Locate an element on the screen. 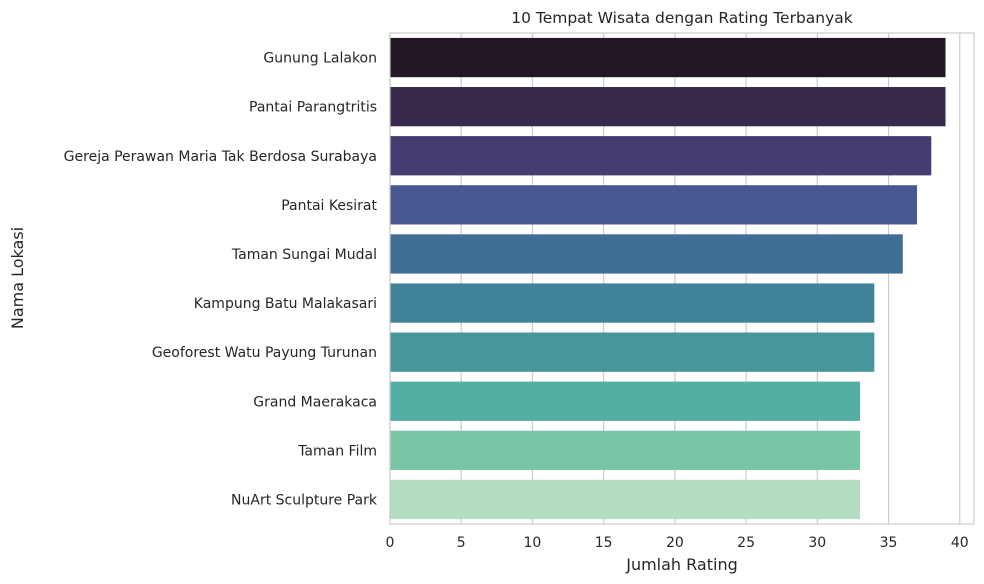  y-tick-label: Taman Sungai Mudal is located at coordinates (304, 255).